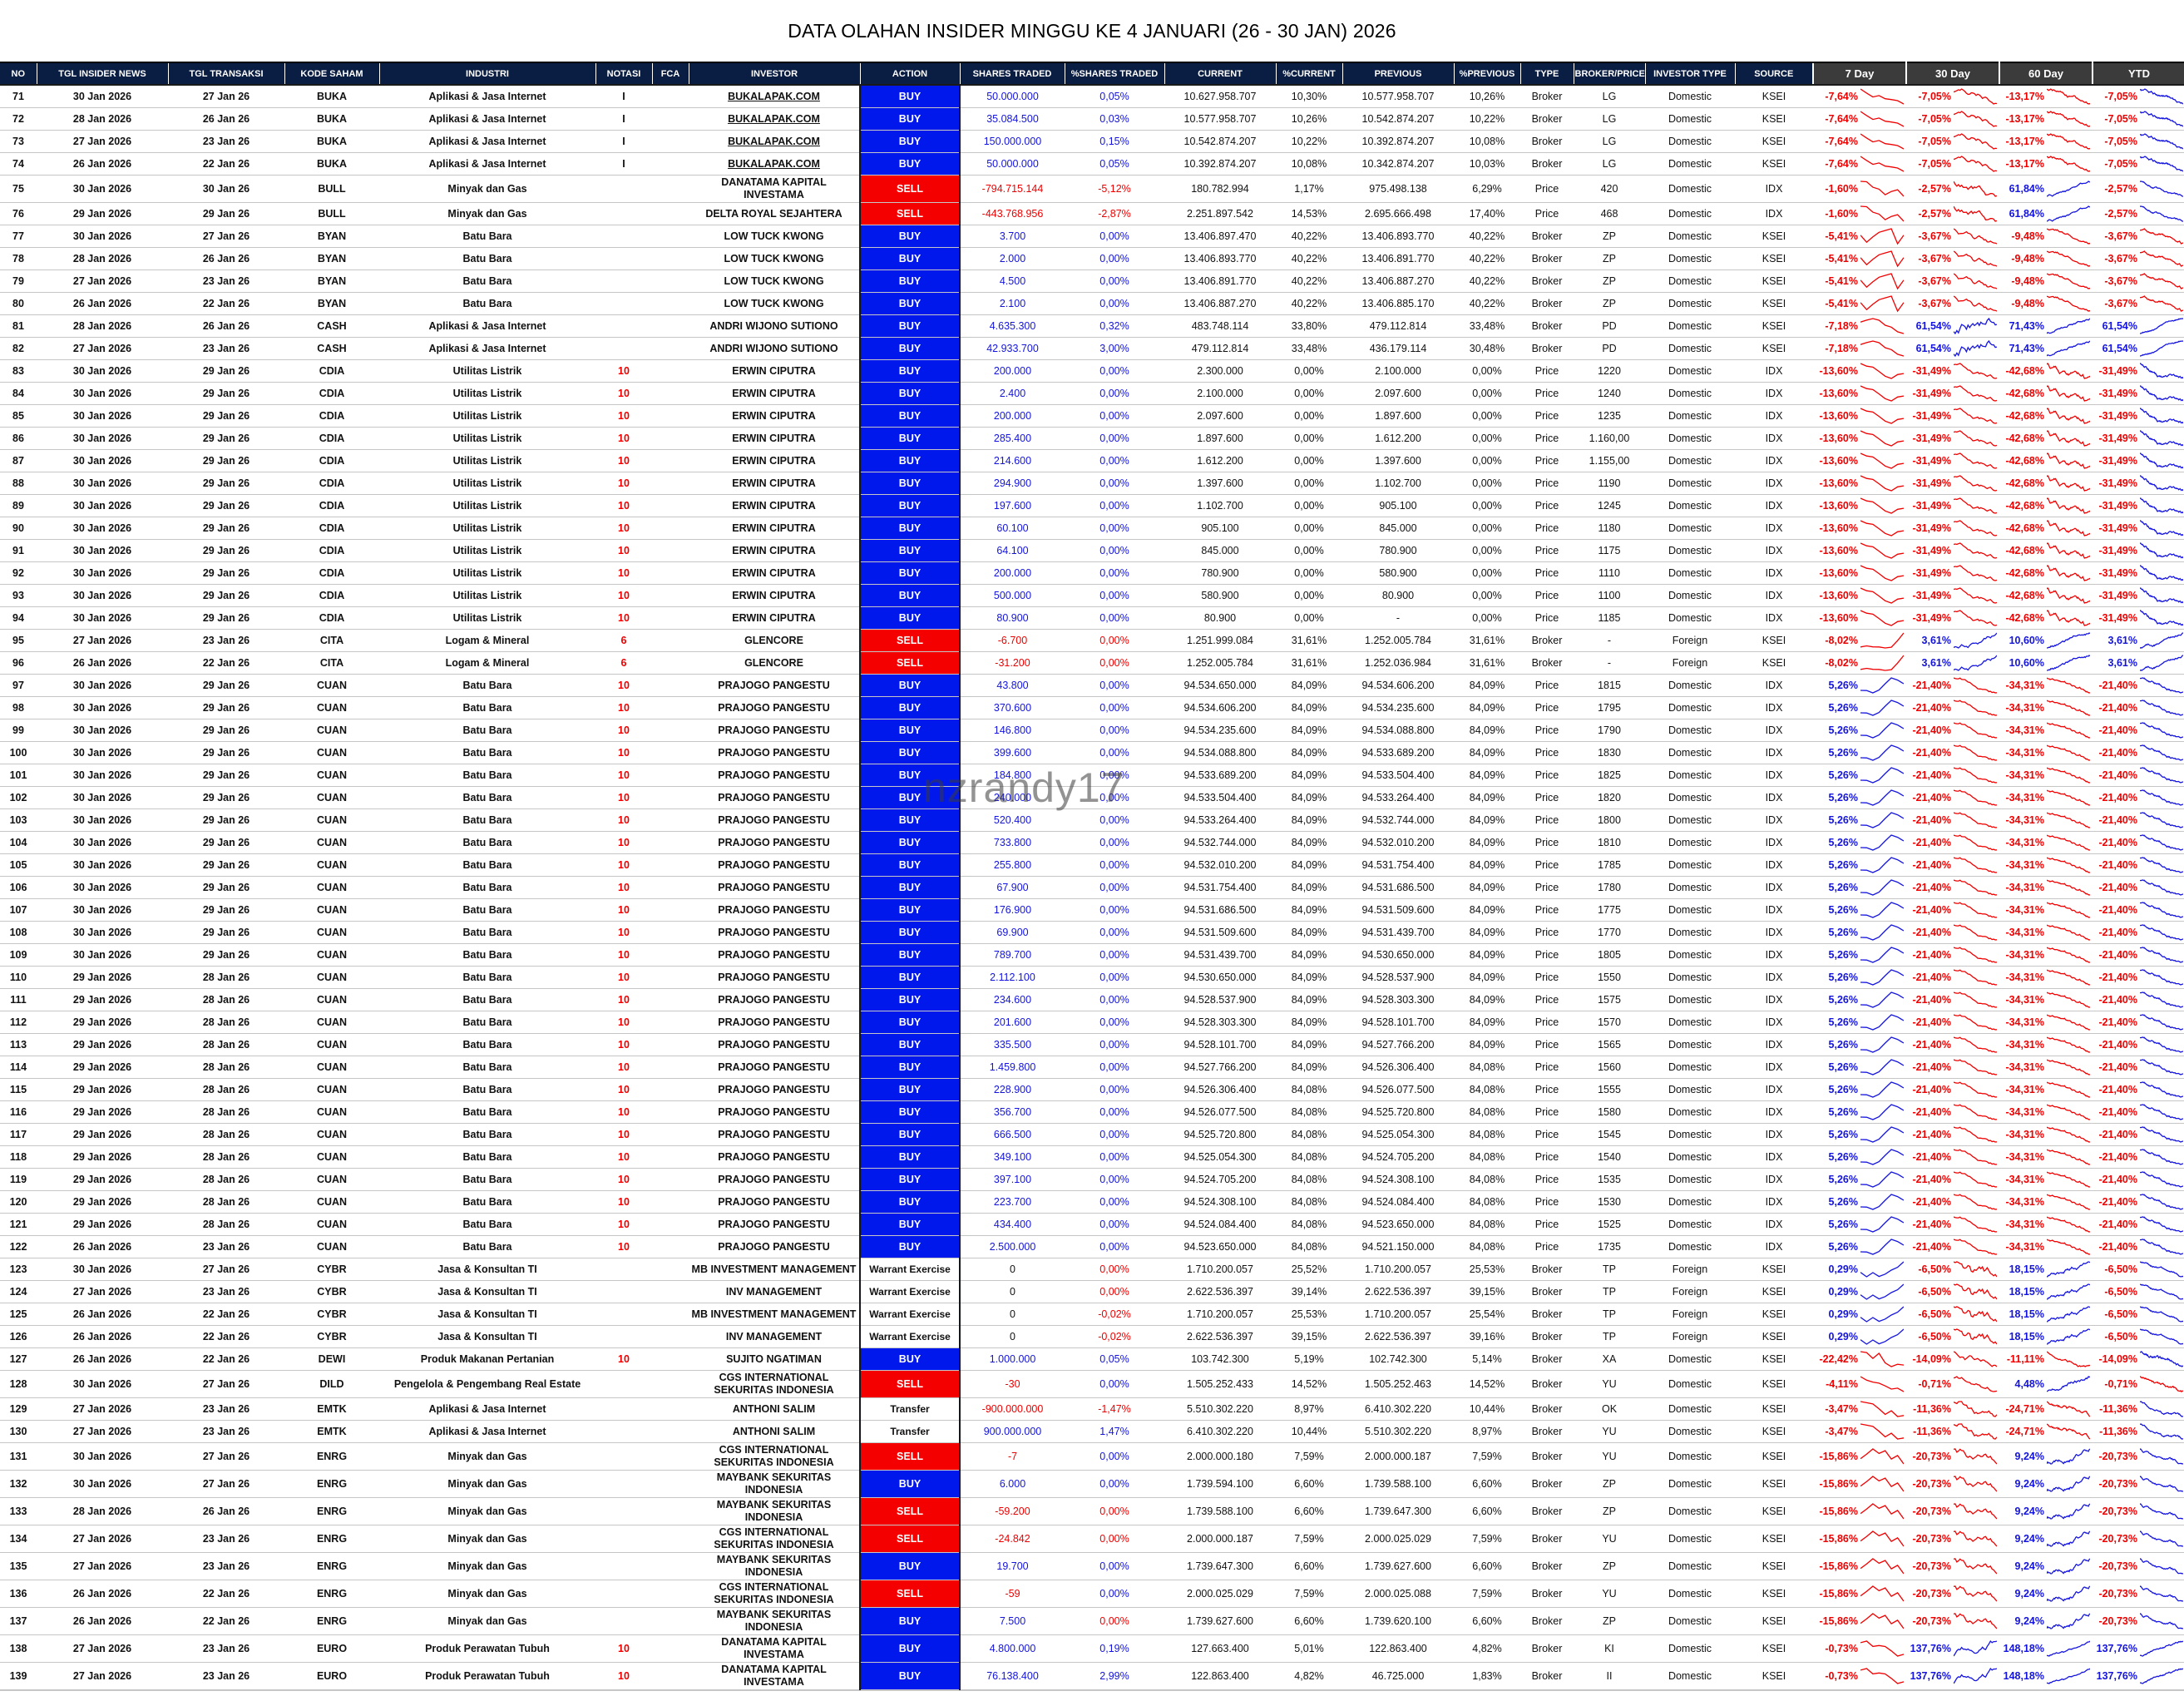 This screenshot has width=2184, height=1696. Describe the element at coordinates (623, 326) in the screenshot. I see `cell-notasi` at that location.